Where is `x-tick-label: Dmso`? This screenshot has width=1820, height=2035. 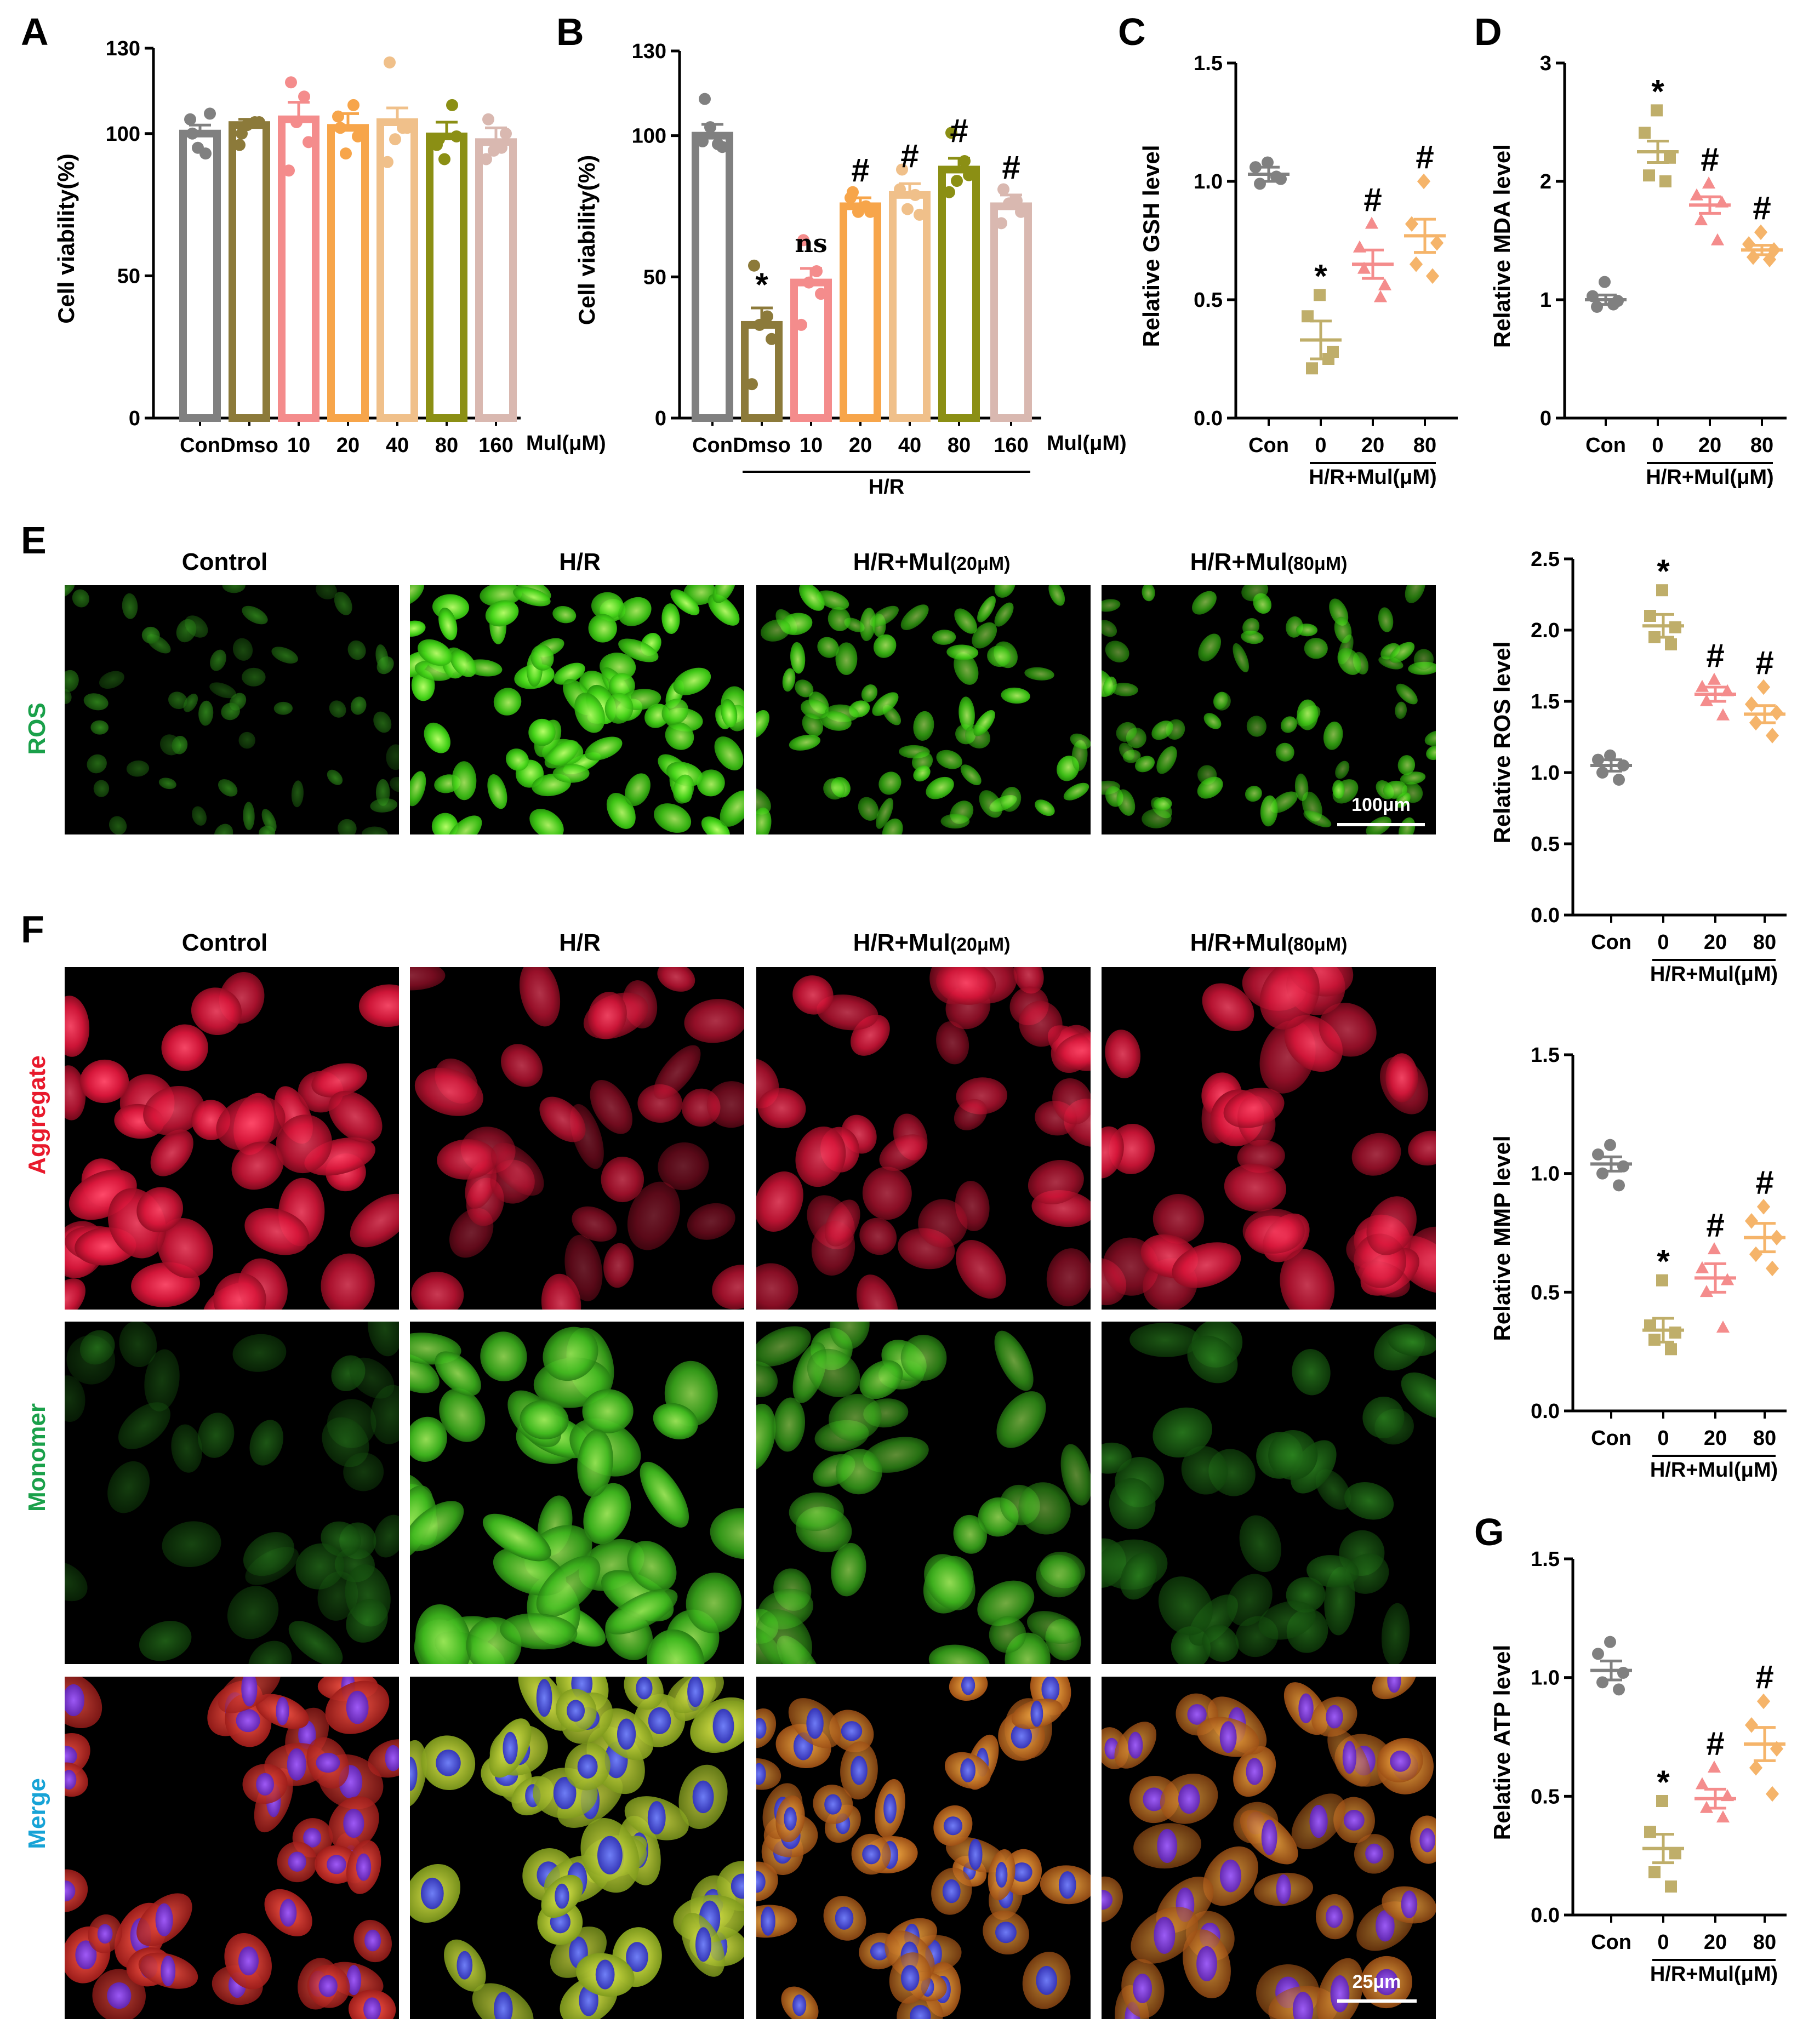
x-tick-label: Dmso is located at coordinates (249, 445).